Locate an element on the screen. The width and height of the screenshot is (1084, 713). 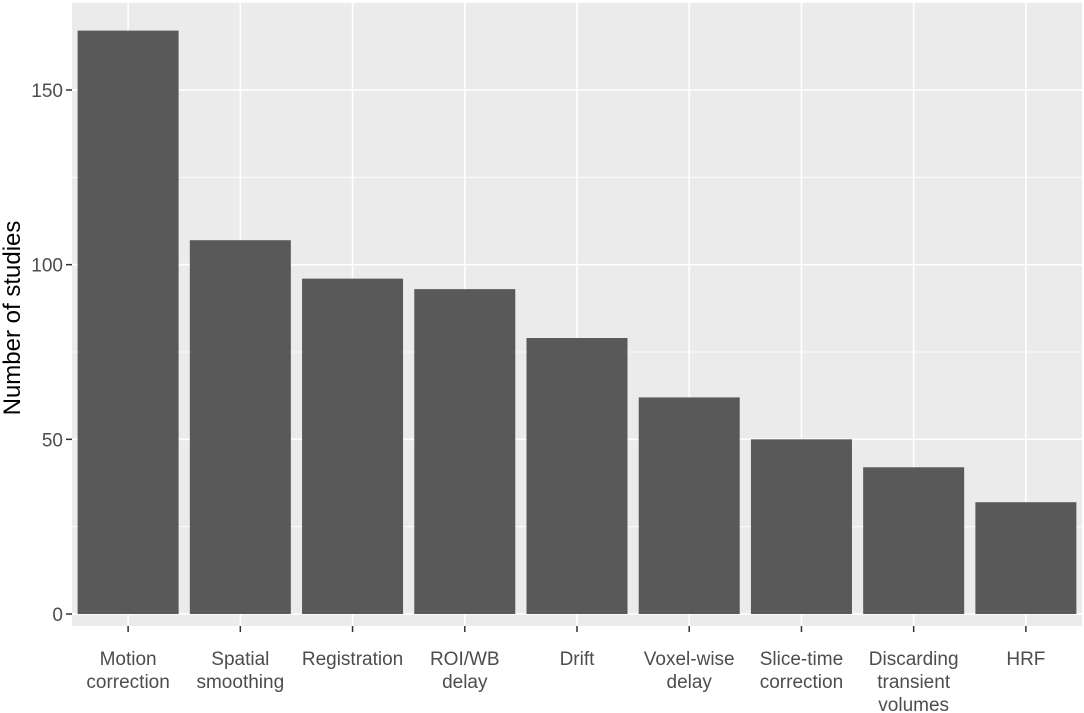
x-tick-label-line: Registration is located at coordinates (352, 659).